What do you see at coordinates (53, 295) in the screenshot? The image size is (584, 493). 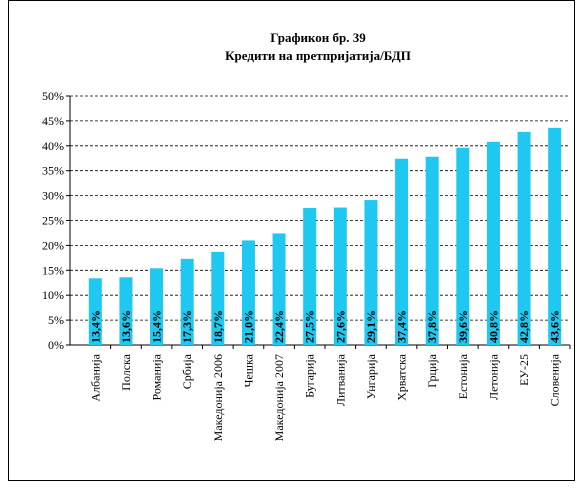 I see `y-tick-label: 10%` at bounding box center [53, 295].